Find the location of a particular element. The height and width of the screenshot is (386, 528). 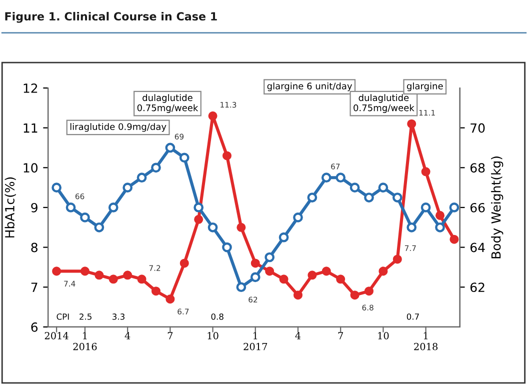

y2-tick-label: 70 is located at coordinates (477, 128).